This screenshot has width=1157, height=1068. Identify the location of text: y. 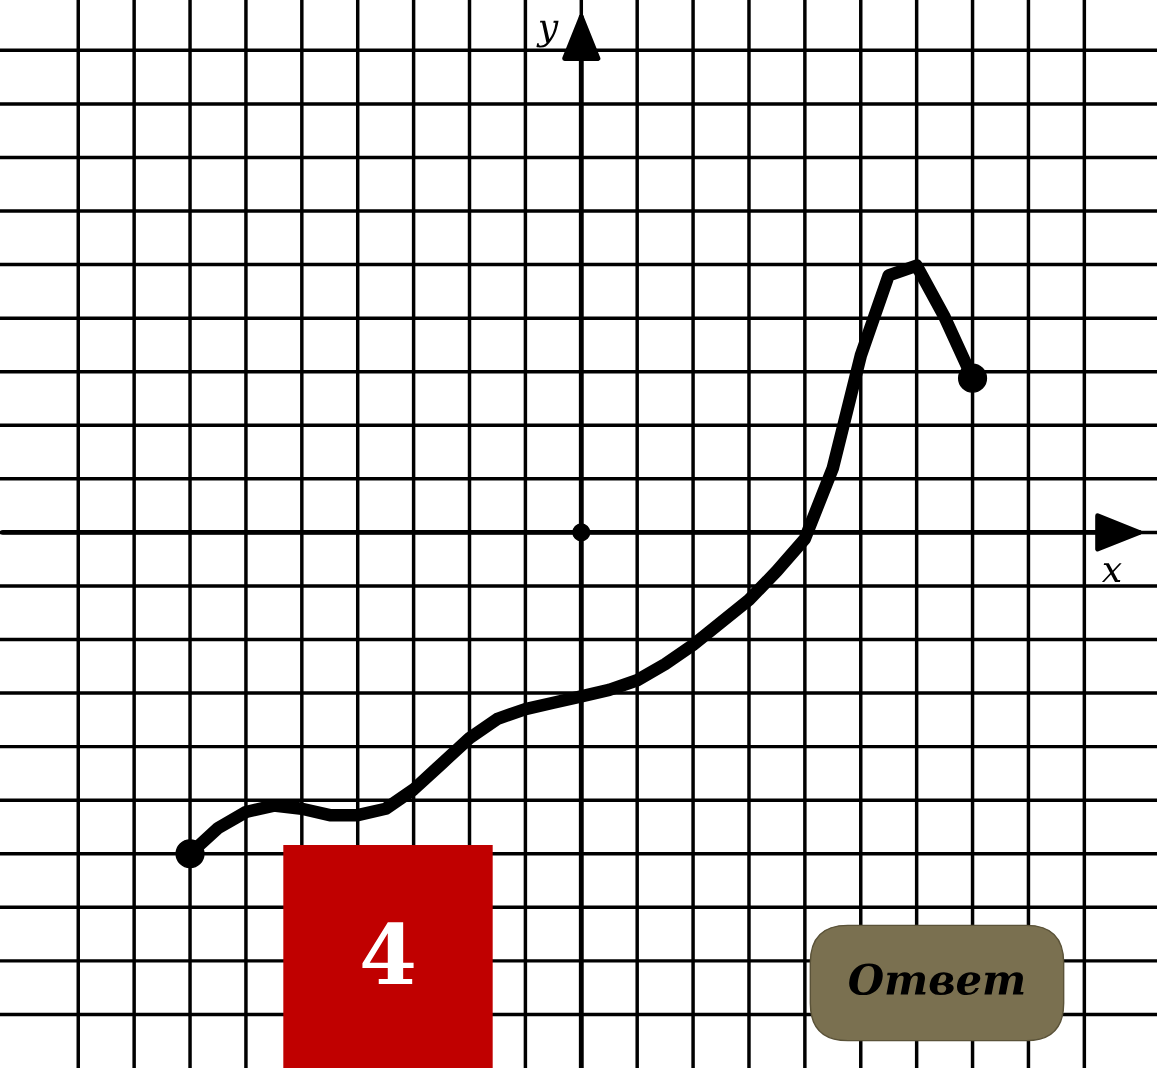
(547, 34).